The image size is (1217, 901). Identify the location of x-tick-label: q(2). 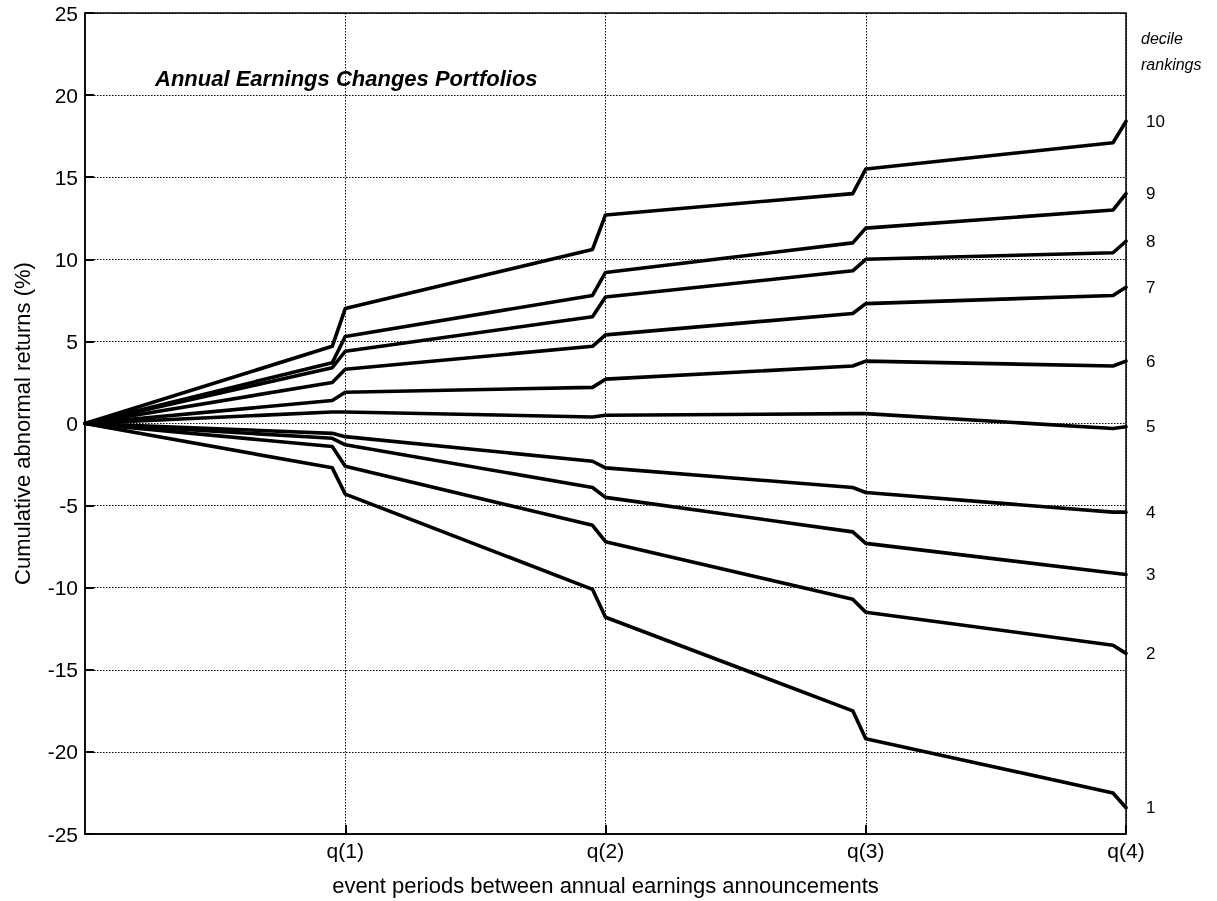
(605, 850).